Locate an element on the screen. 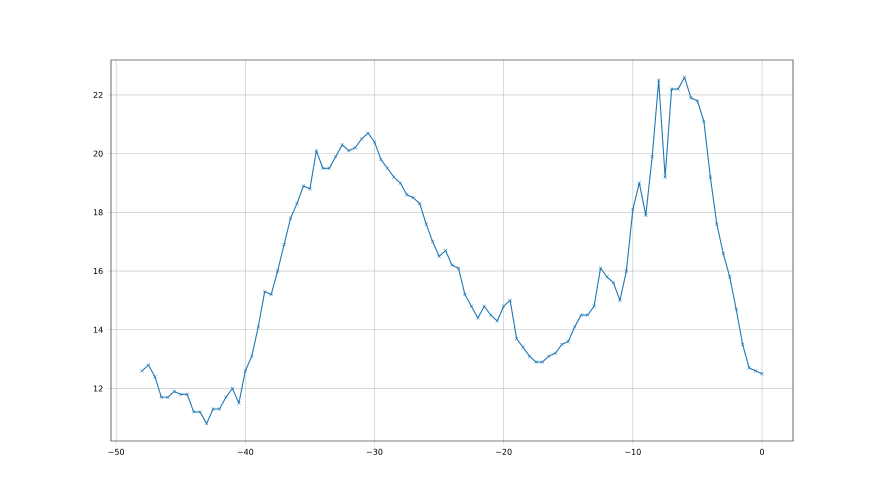 The image size is (880, 495). y-tick-label: 12 is located at coordinates (98, 388).